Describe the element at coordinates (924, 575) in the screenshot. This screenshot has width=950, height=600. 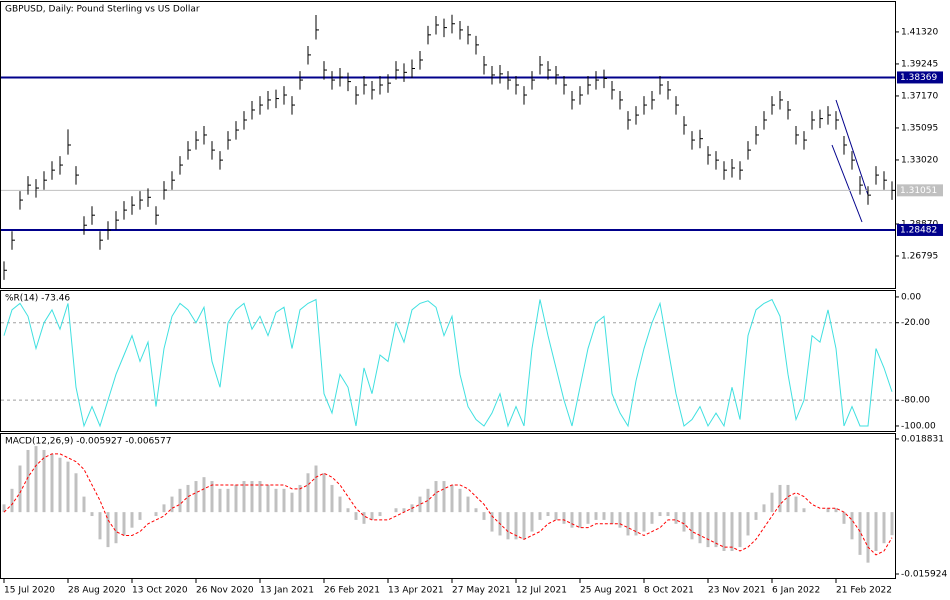
I see `y-tick-label: -0.015924` at that location.